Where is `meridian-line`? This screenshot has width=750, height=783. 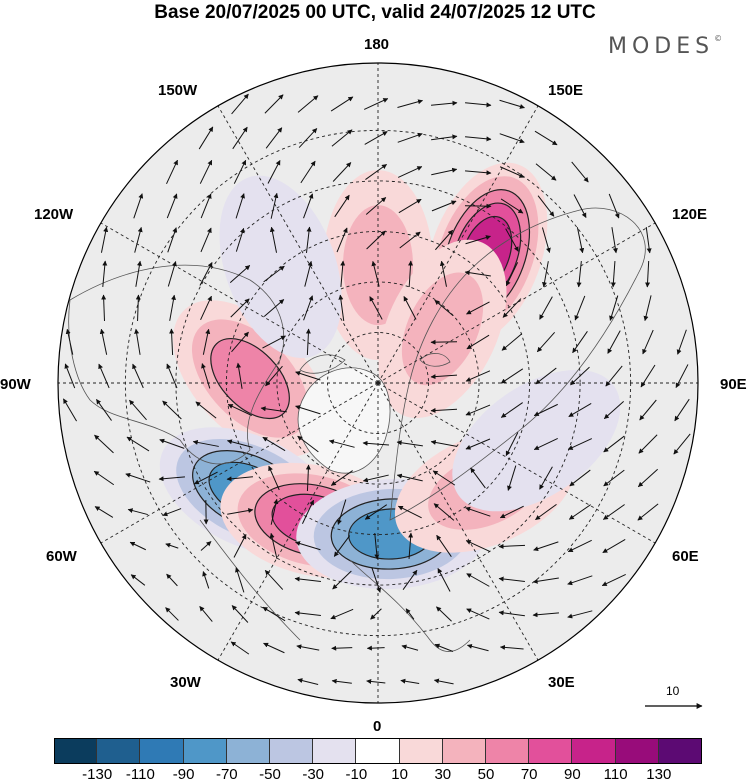 meridian-line is located at coordinates (458, 244).